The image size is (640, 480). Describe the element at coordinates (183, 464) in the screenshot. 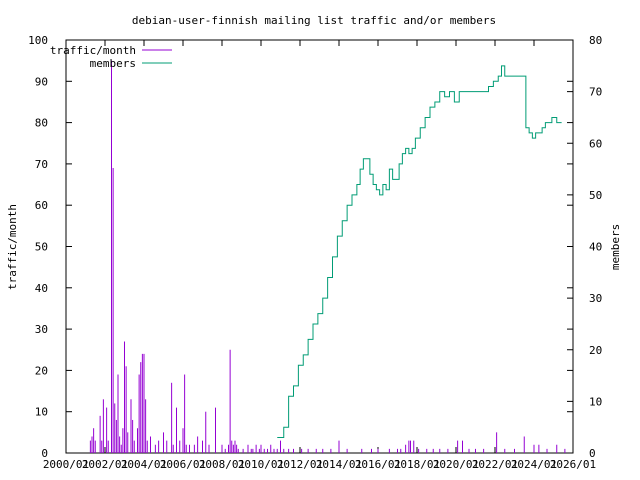

I see `x-tick-label: 2006/01` at that location.